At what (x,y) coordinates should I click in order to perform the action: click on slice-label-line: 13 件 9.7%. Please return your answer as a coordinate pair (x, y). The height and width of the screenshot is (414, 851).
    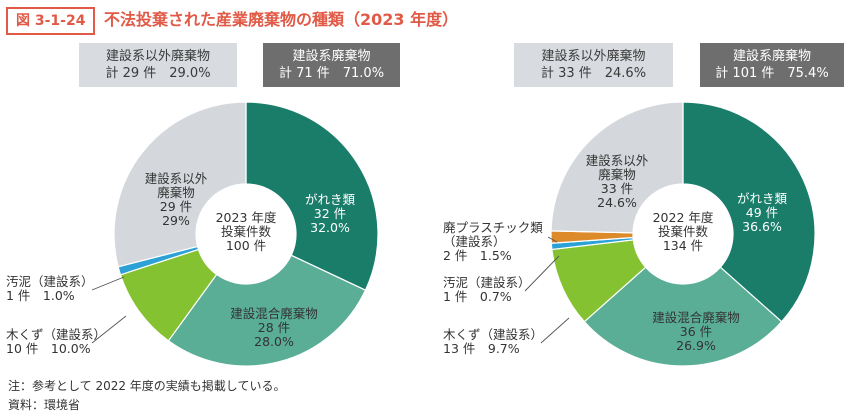
    Looking at the image, I should click on (481, 348).